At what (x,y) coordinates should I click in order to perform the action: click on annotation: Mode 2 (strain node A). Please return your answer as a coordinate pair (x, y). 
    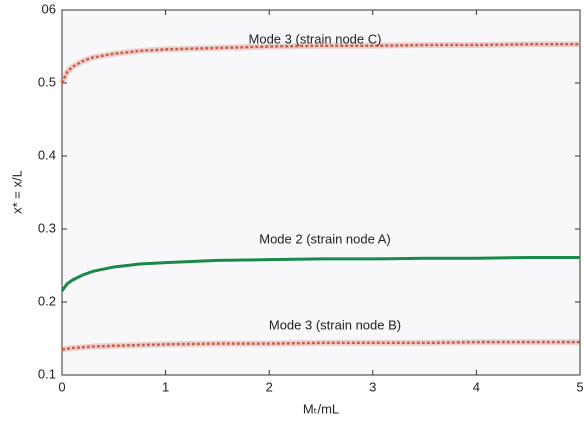
    Looking at the image, I should click on (325, 238).